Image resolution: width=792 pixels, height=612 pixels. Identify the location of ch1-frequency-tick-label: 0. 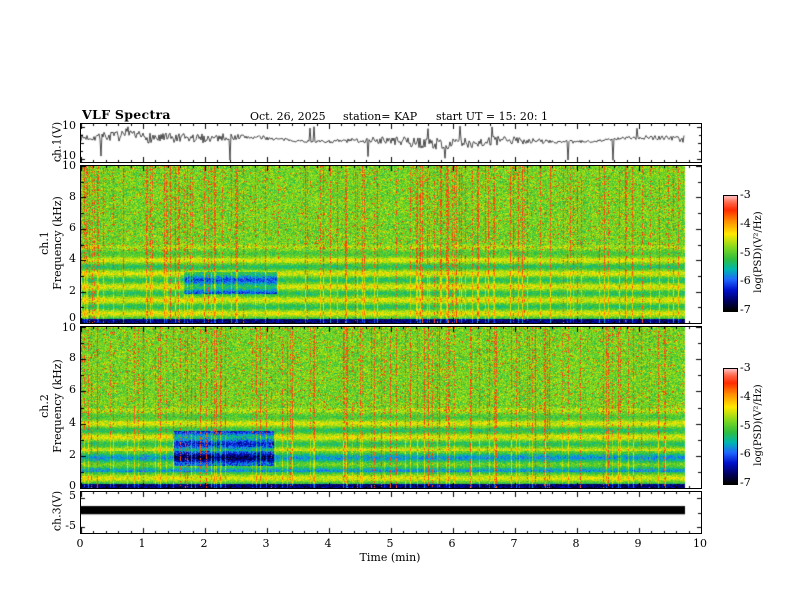
(72, 317).